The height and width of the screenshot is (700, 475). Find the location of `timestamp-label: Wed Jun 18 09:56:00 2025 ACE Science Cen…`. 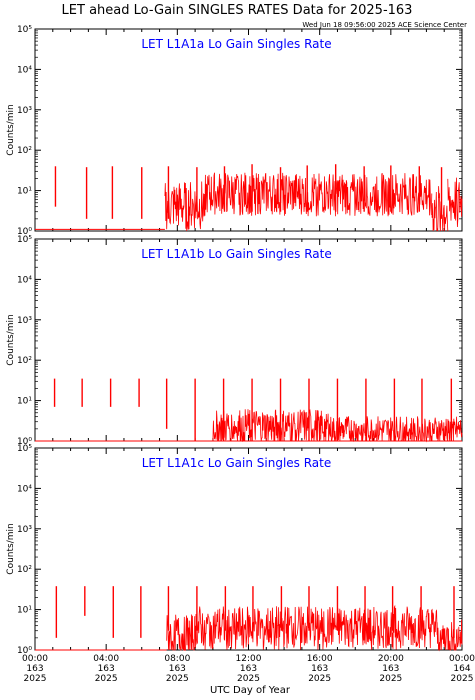

timestamp-label: Wed Jun 18 09:56:00 2025 ACE Science Cen… is located at coordinates (384, 25).